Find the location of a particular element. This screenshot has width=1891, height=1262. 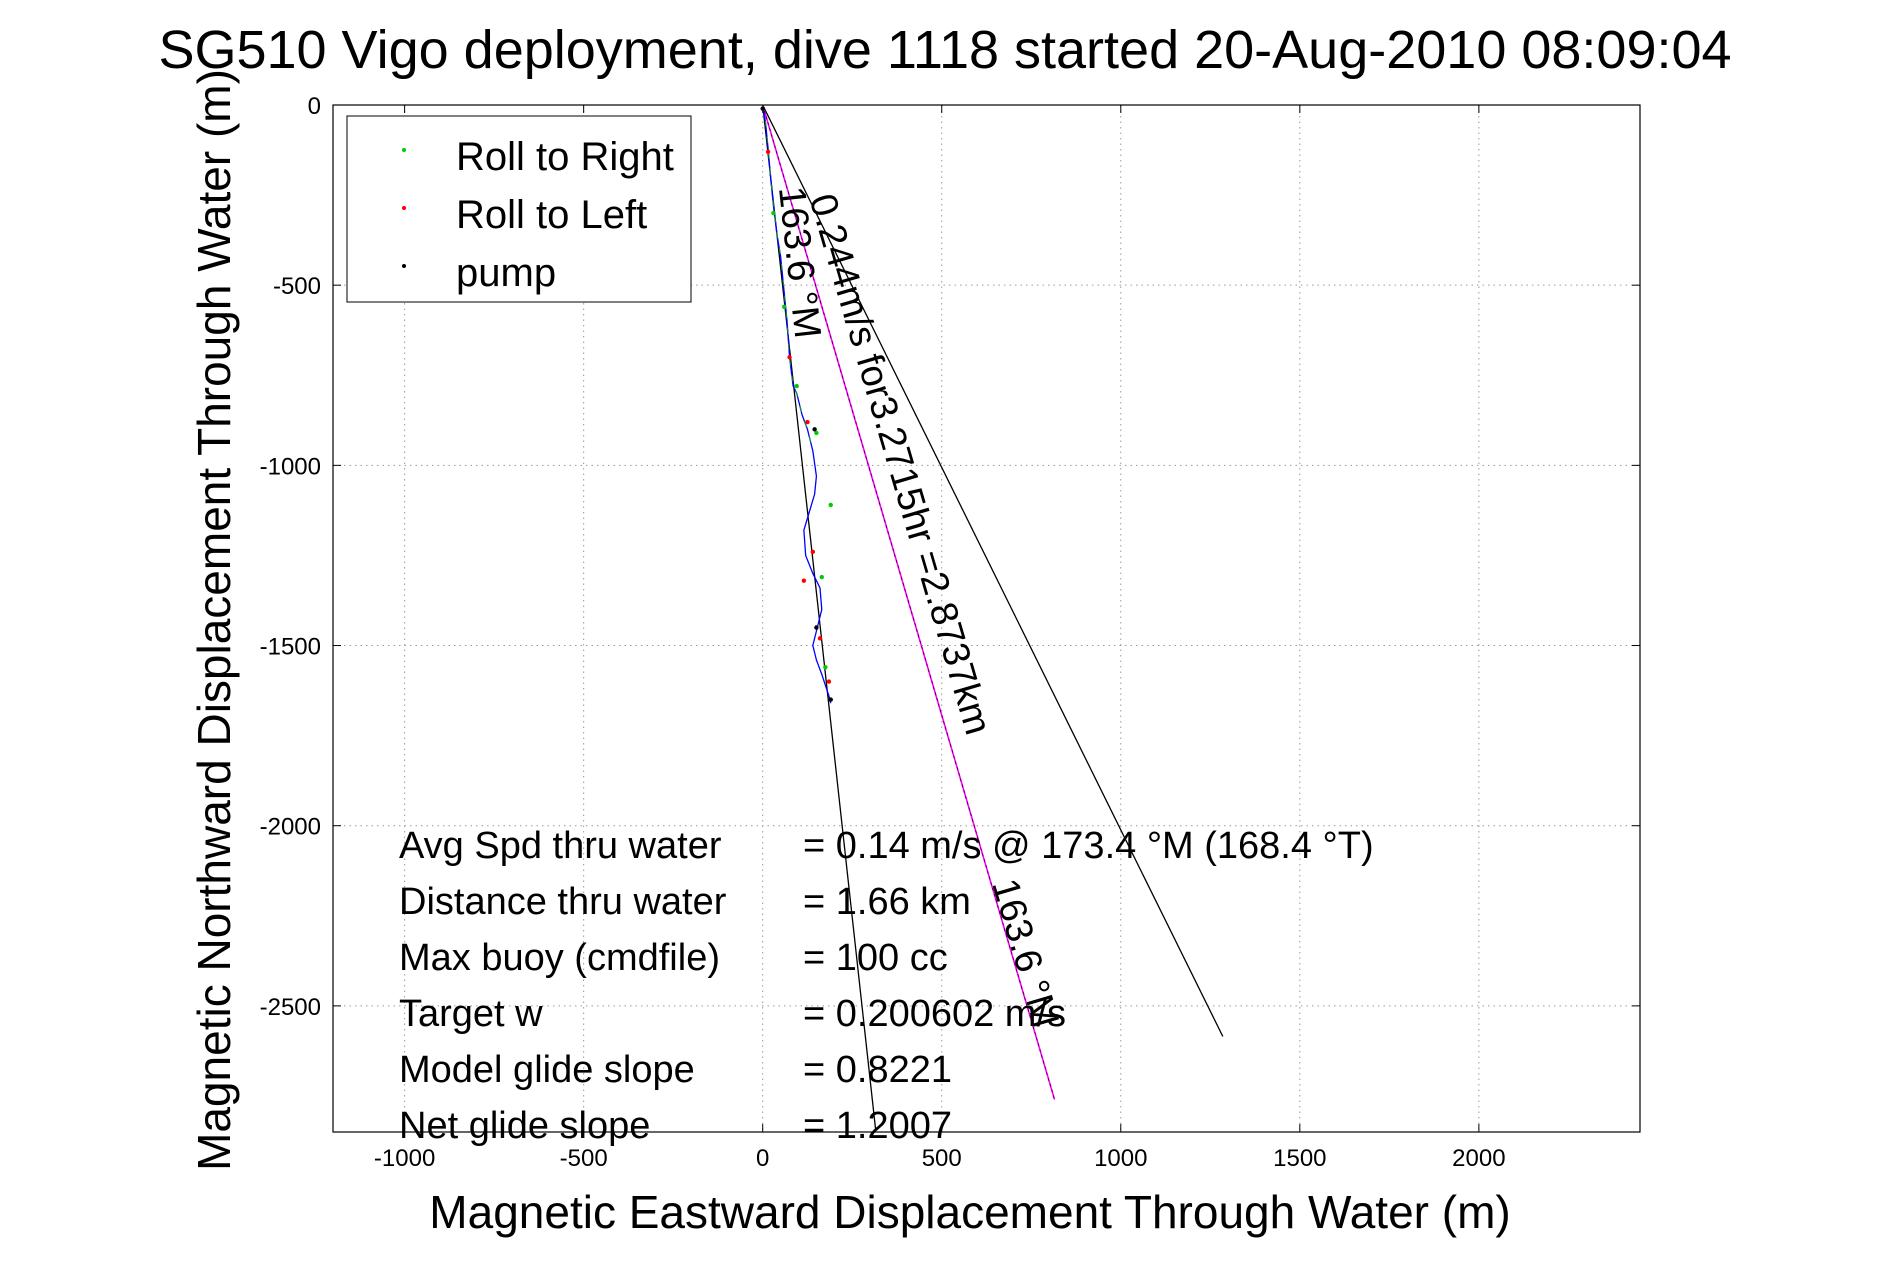

stat-value: = 1.66 km is located at coordinates (887, 902).